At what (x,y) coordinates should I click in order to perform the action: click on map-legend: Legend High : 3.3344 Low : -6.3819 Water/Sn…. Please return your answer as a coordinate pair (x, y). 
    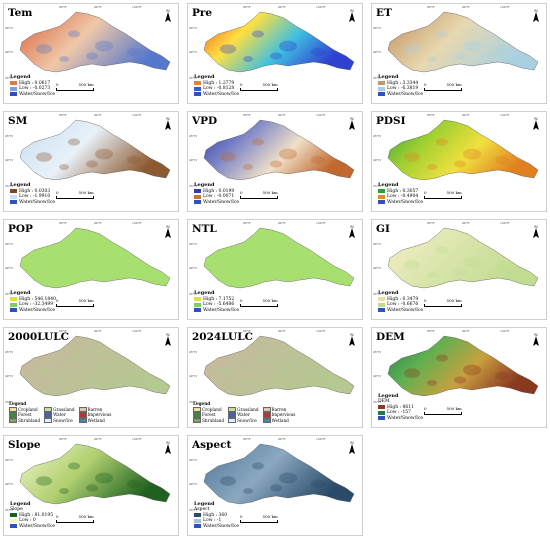
    Looking at the image, I should click on (400, 85).